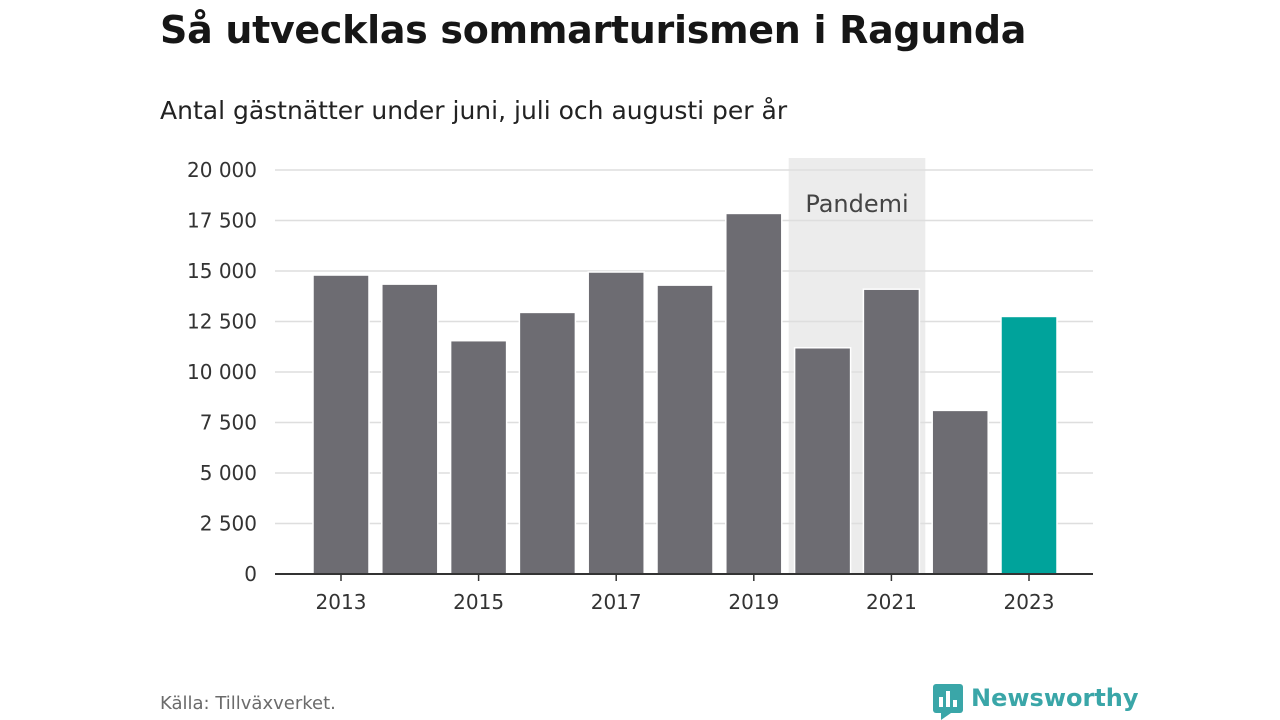 Image resolution: width=1280 pixels, height=720 pixels. What do you see at coordinates (248, 703) in the screenshot?
I see `source-note: Källa: Tillväxverket.` at bounding box center [248, 703].